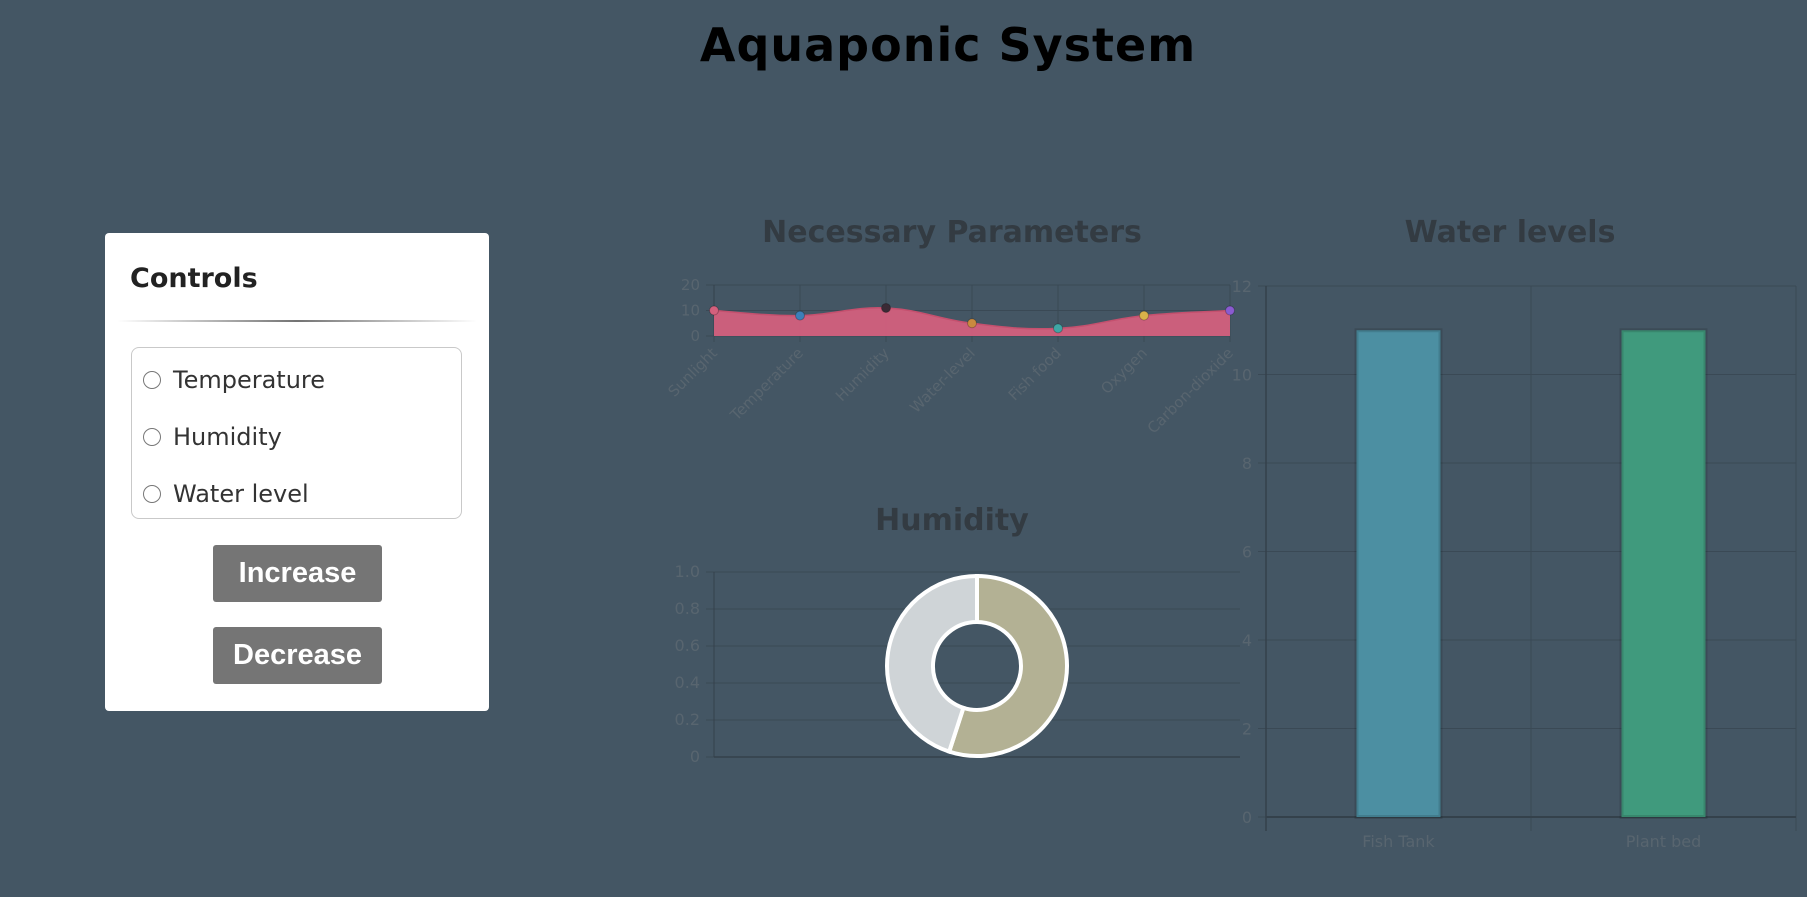  What do you see at coordinates (152, 380) in the screenshot?
I see `radio-temperature` at bounding box center [152, 380].